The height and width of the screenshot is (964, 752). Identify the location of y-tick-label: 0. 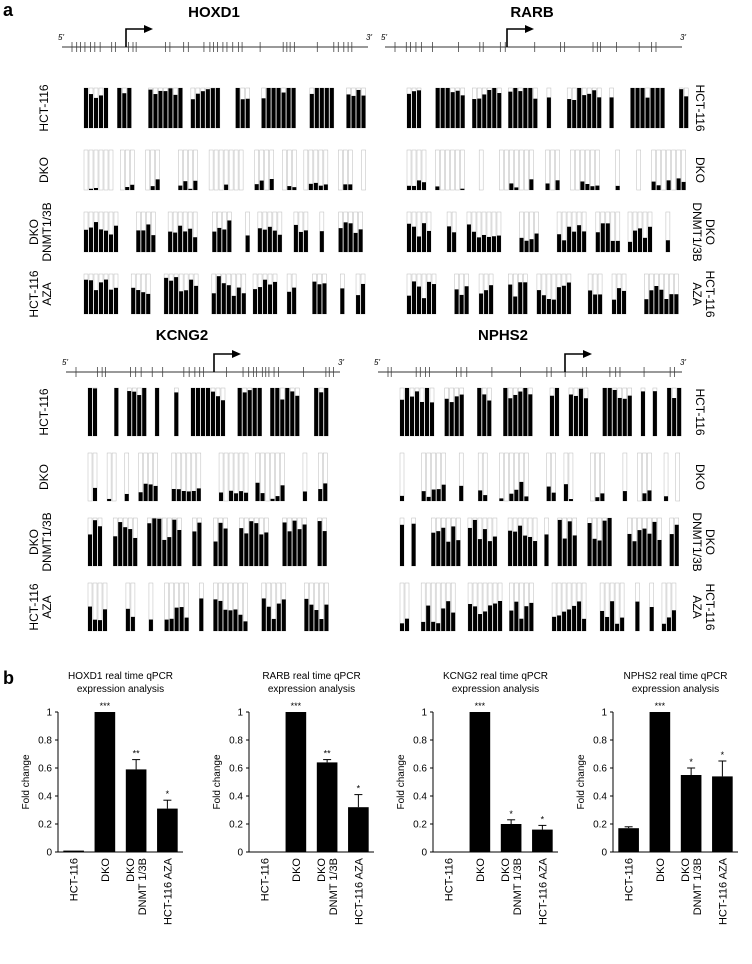
(424, 853).